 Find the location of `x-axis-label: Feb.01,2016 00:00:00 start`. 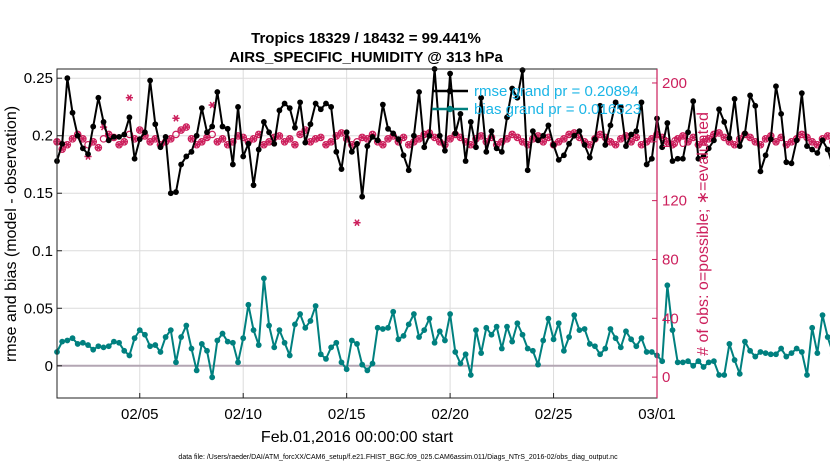

x-axis-label: Feb.01,2016 00:00:00 start is located at coordinates (357, 437).